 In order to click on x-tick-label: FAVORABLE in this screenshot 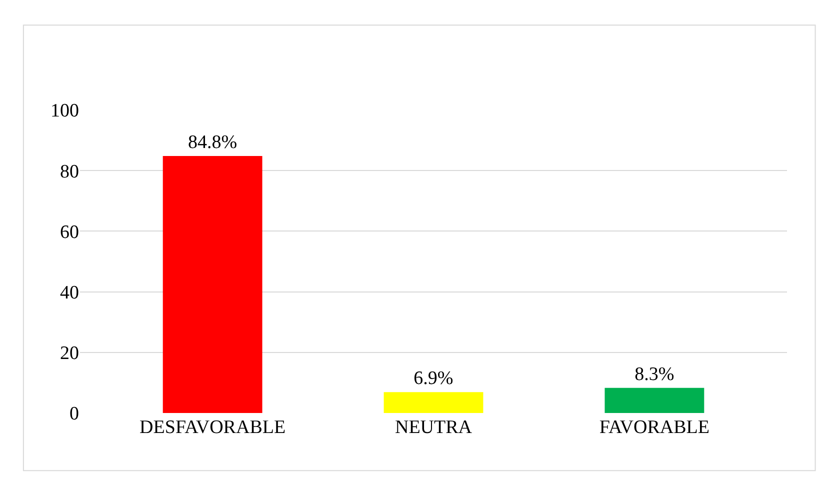, I will do `click(654, 427)`.